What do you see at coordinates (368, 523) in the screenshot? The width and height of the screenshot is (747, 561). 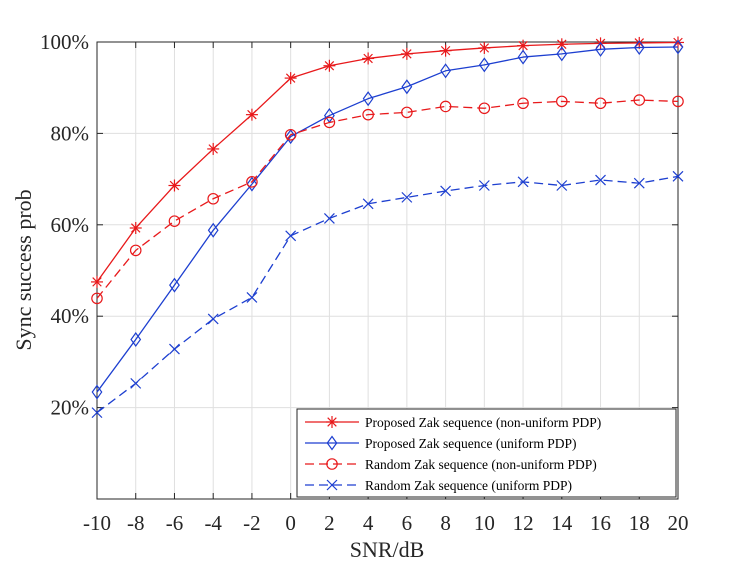 I see `x-tick-label: 4` at bounding box center [368, 523].